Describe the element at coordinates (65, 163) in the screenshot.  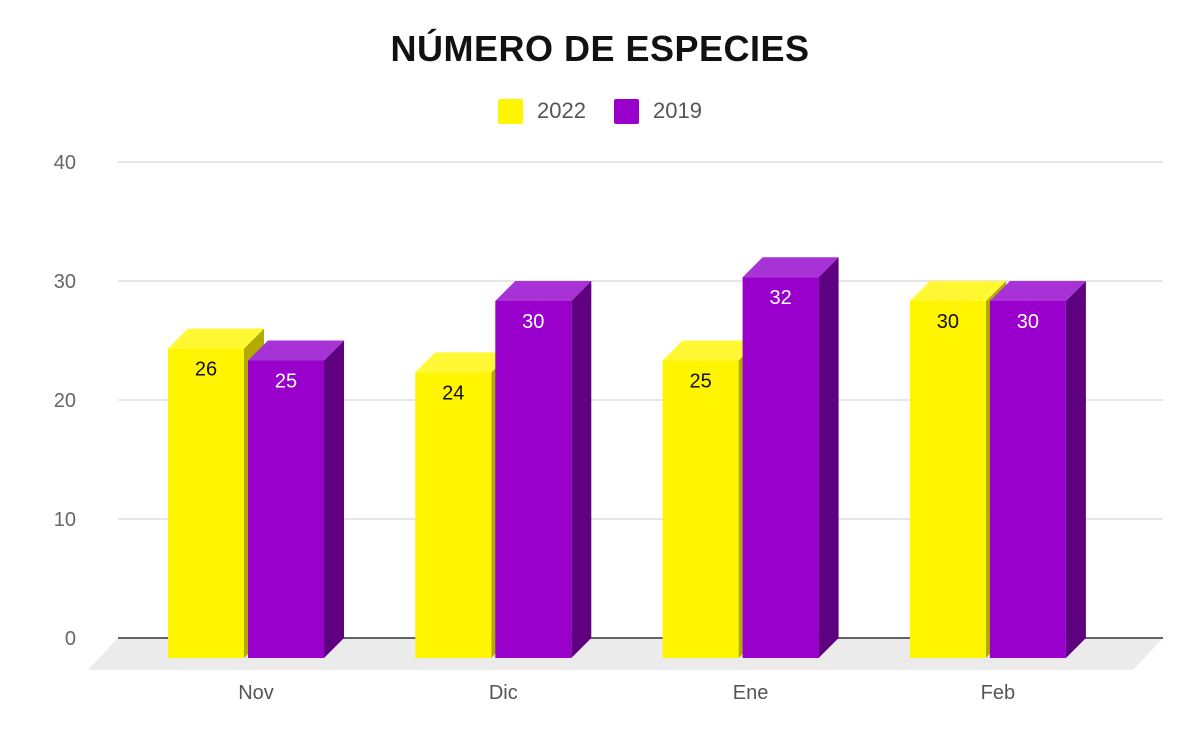
I see `y-tick-label: 40` at that location.